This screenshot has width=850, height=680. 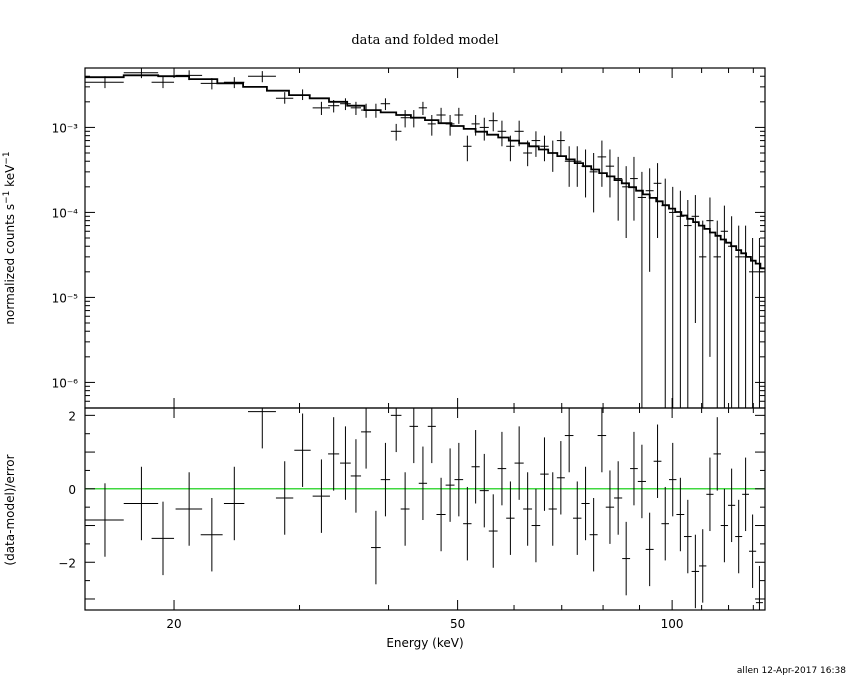 I want to click on x-tick-label: 20, so click(x=173, y=624).